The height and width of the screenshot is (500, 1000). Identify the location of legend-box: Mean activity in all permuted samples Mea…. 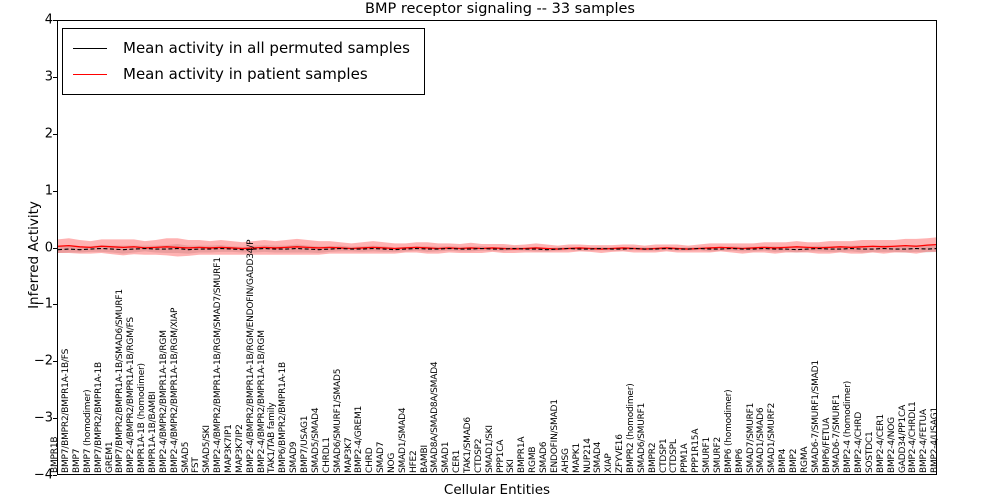
(243, 61).